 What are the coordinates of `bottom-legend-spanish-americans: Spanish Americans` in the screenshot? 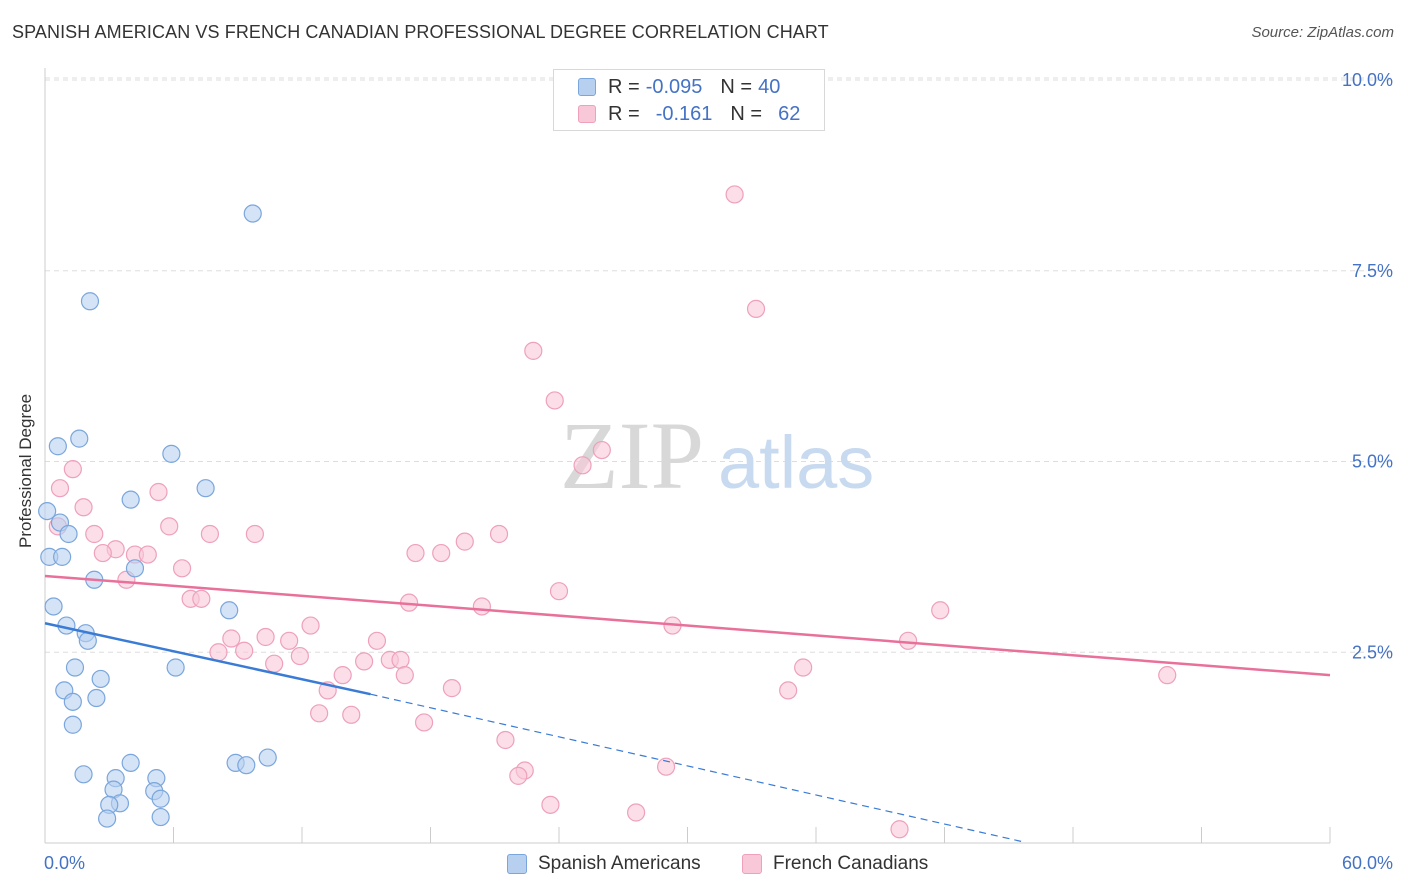 It's located at (604, 864).